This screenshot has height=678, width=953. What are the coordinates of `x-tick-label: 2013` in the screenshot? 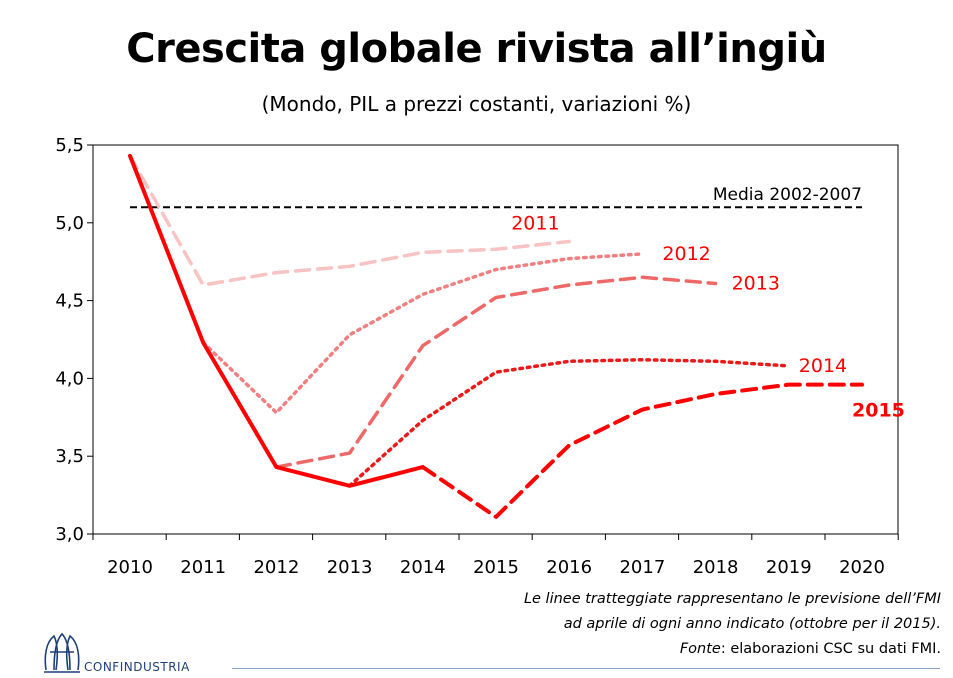 It's located at (350, 567).